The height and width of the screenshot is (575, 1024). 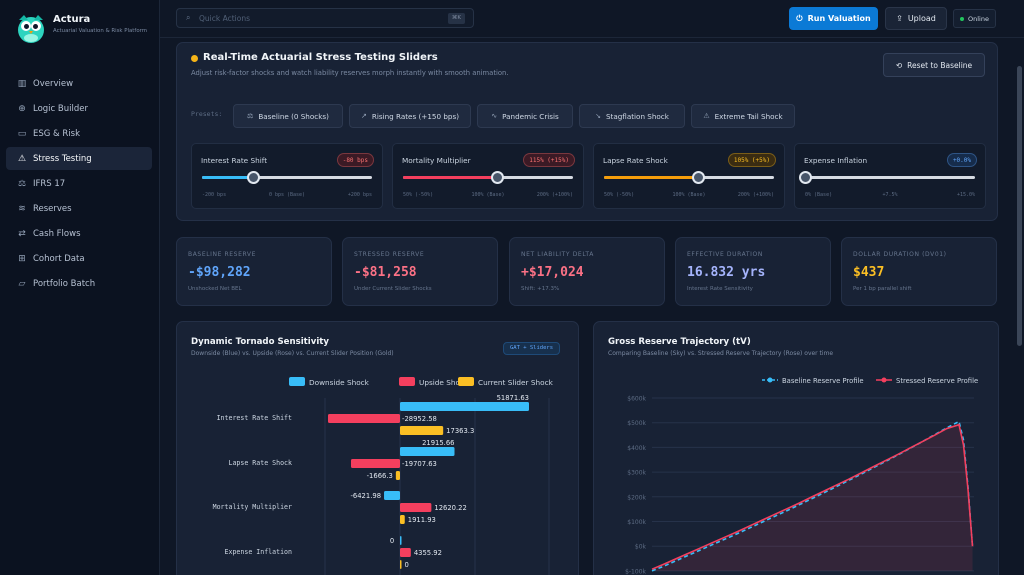 What do you see at coordinates (385, 272) in the screenshot?
I see `metric-value: -$81,258` at bounding box center [385, 272].